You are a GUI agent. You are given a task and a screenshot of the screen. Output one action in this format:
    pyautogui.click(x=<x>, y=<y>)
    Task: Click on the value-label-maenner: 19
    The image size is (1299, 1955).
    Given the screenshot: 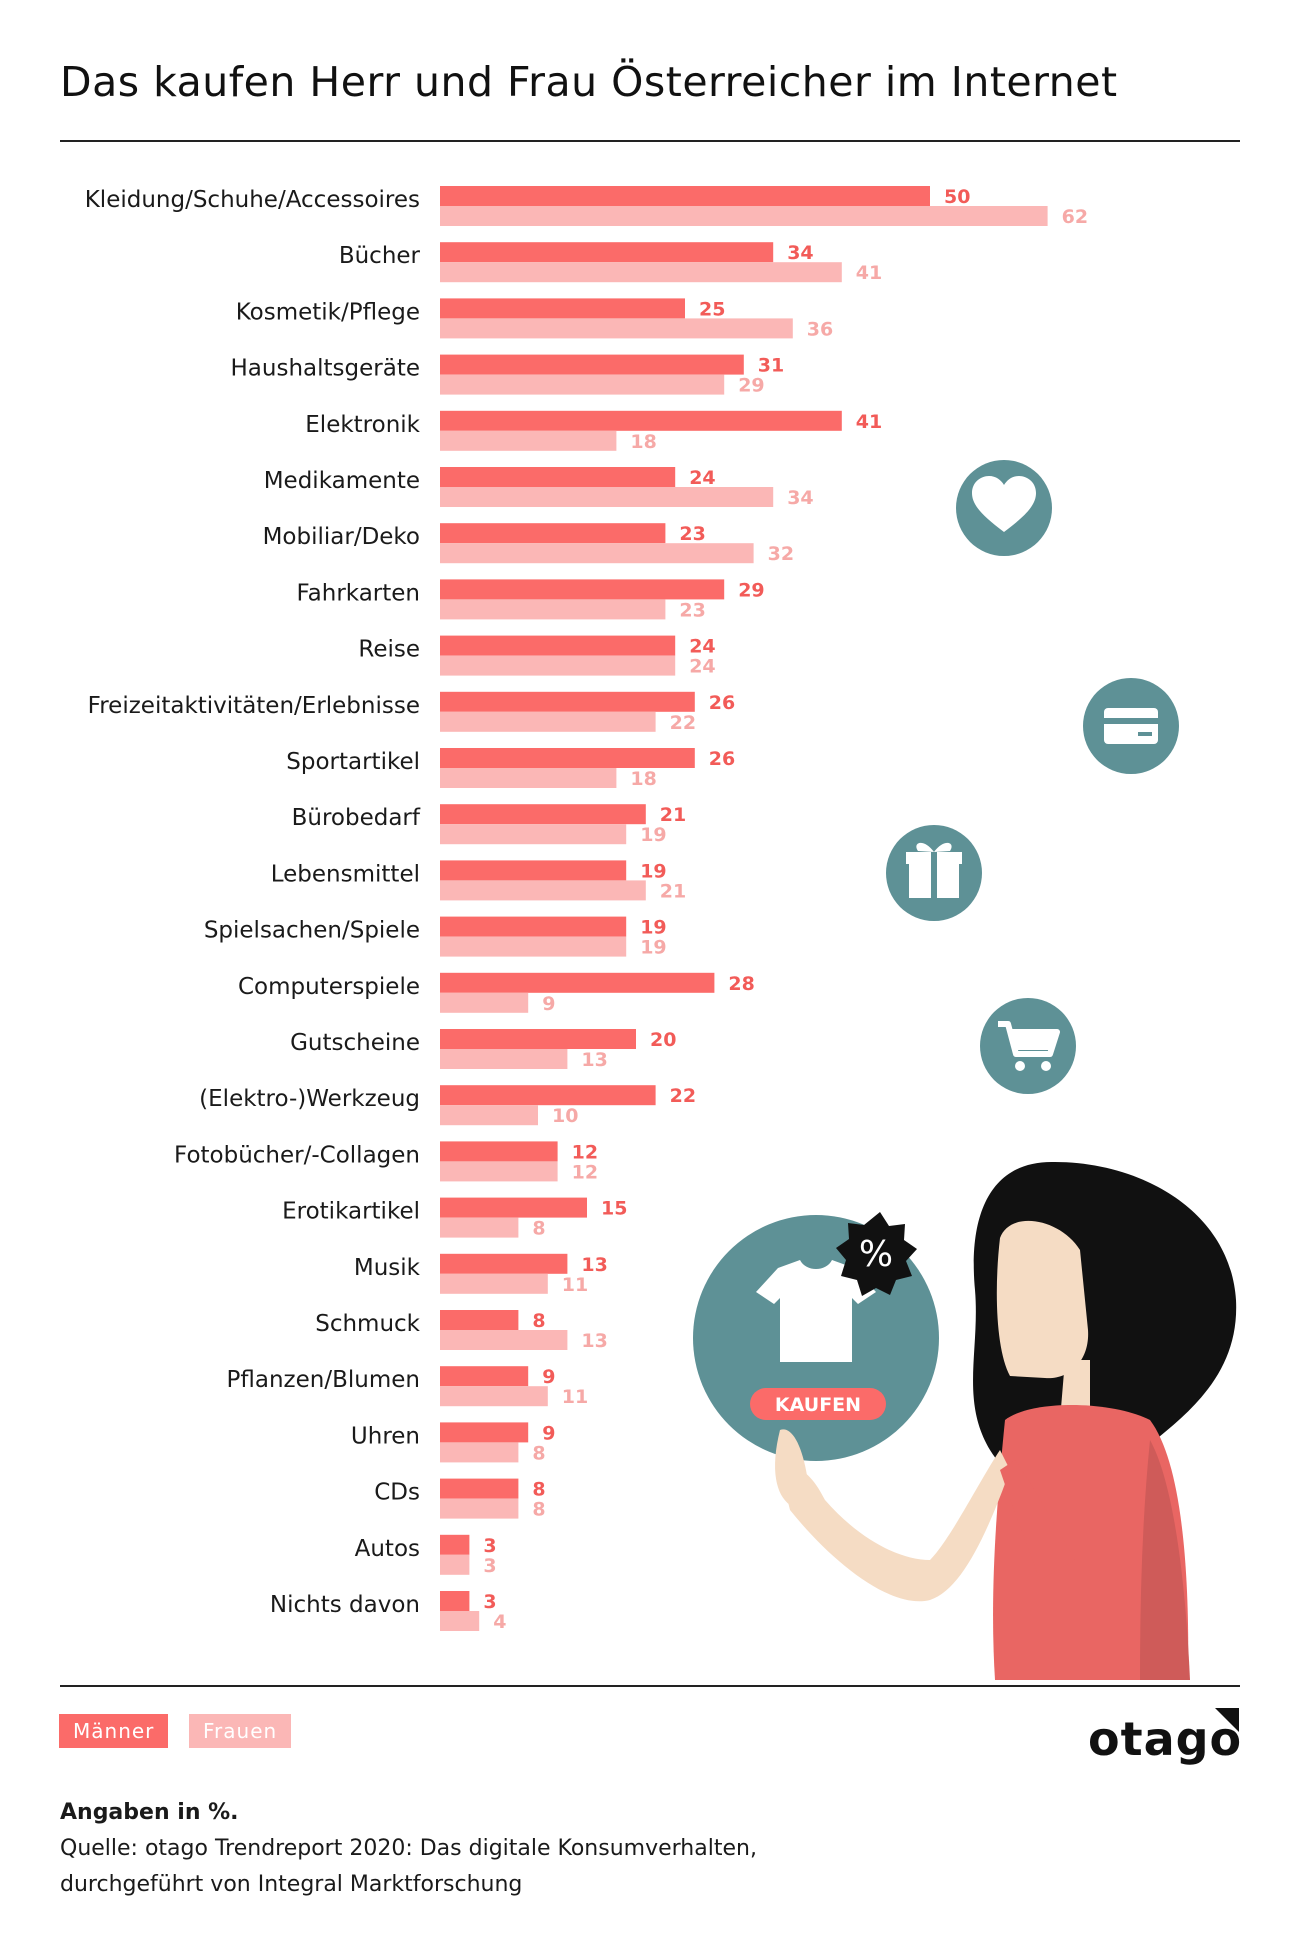 What is the action you would take?
    pyautogui.click(x=653, y=928)
    